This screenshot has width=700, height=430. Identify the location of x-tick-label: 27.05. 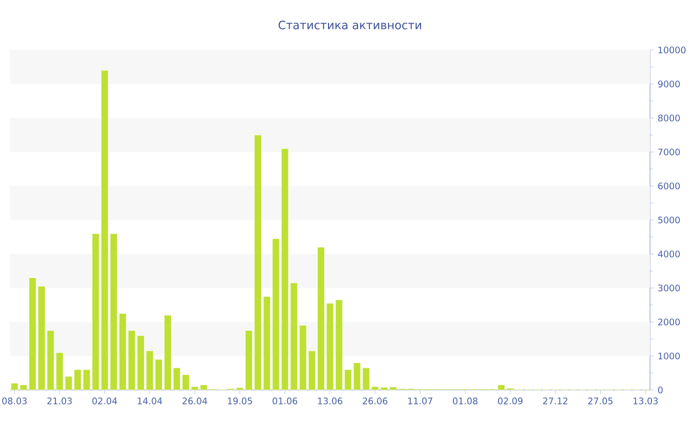
(600, 401).